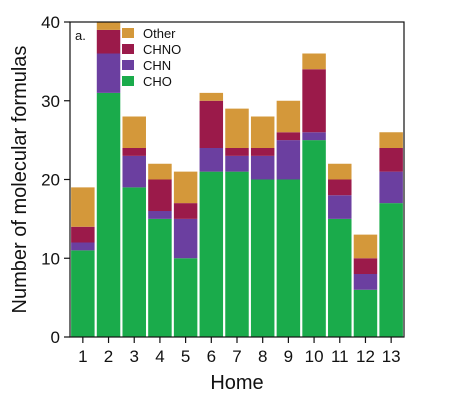 The width and height of the screenshot is (468, 393). What do you see at coordinates (128, 65) in the screenshot?
I see `legend-swatch-chn` at bounding box center [128, 65].